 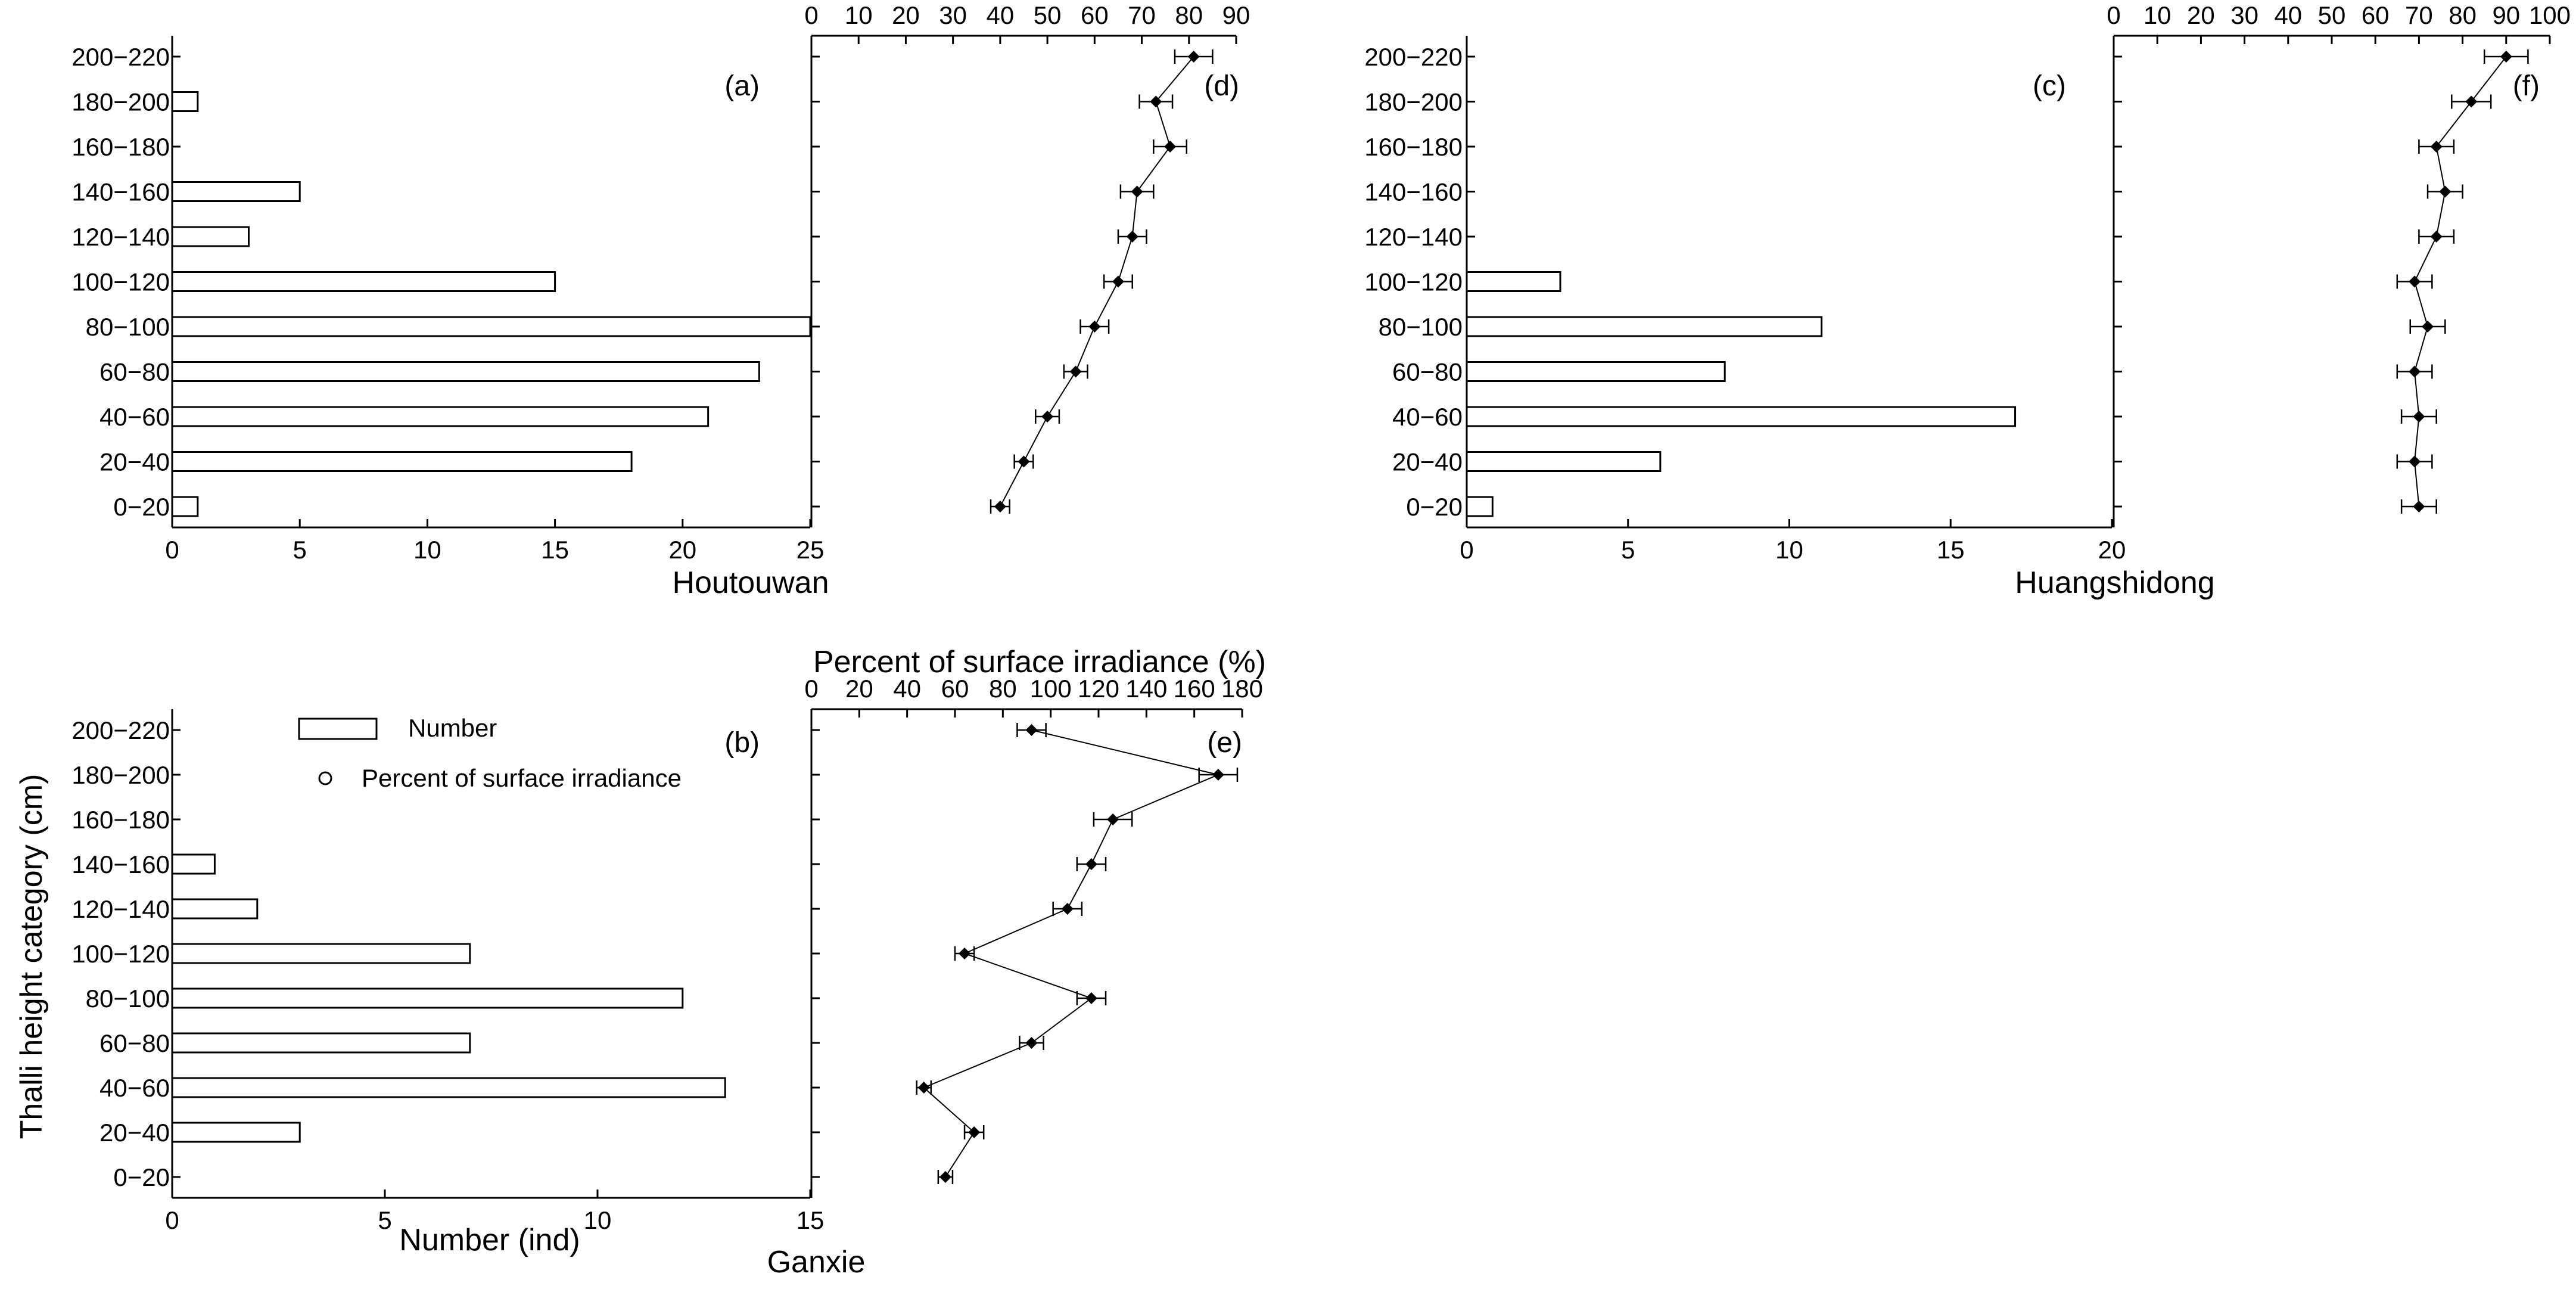 I want to click on legend-percent-label: Percent of surface irradiance, so click(x=522, y=778).